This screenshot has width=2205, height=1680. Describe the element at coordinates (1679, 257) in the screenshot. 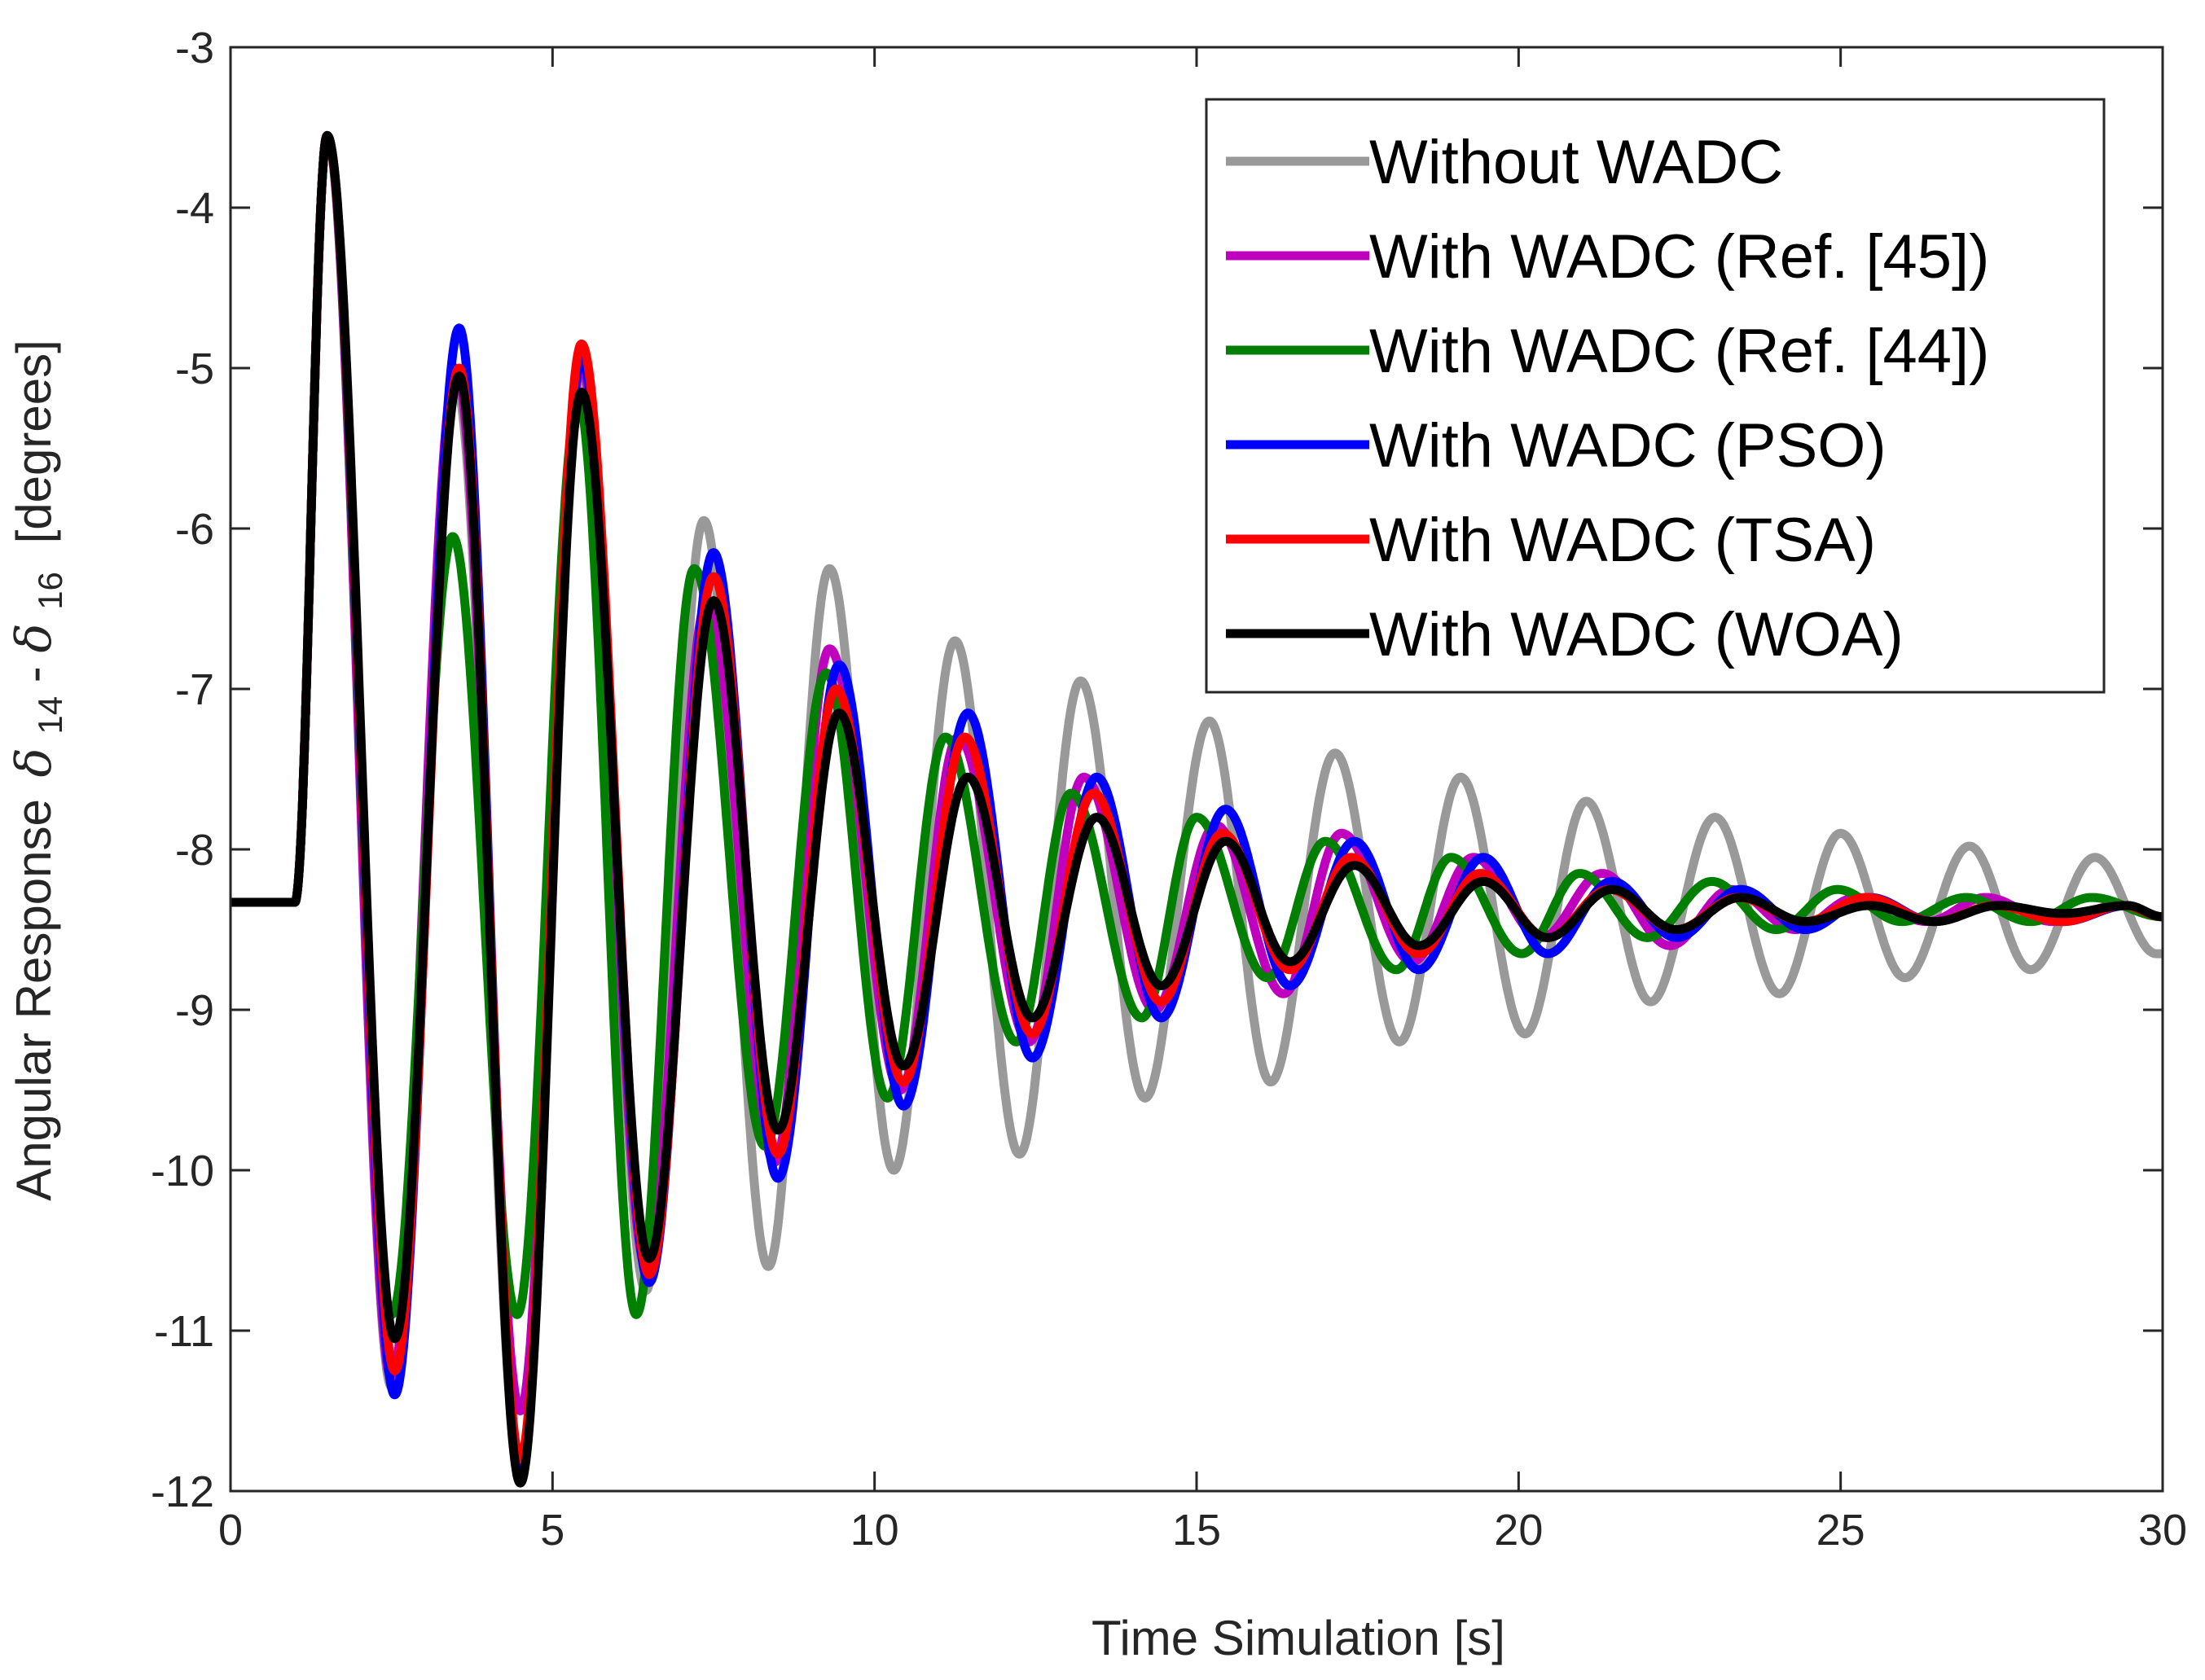

I see `legend-label: With WADC (Ref. [45])` at that location.